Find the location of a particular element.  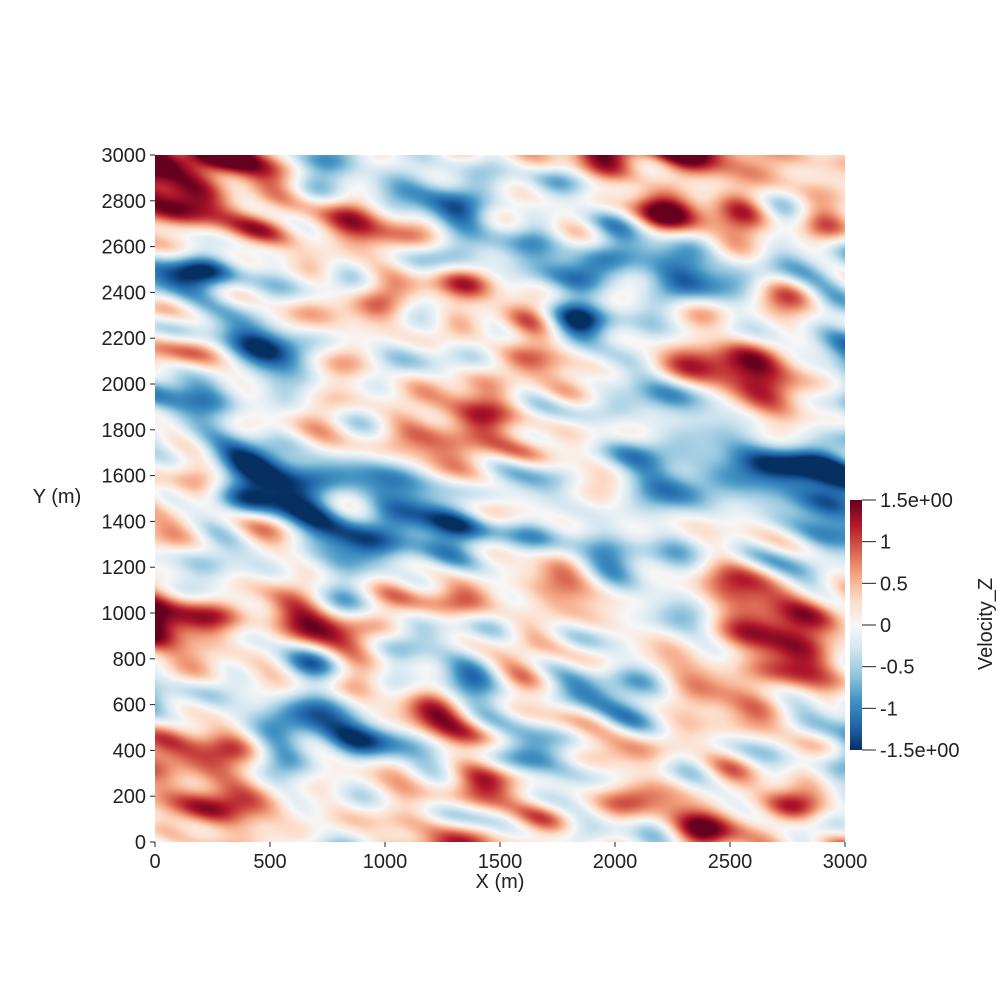

y-tick-label: 0 is located at coordinates (140, 843).